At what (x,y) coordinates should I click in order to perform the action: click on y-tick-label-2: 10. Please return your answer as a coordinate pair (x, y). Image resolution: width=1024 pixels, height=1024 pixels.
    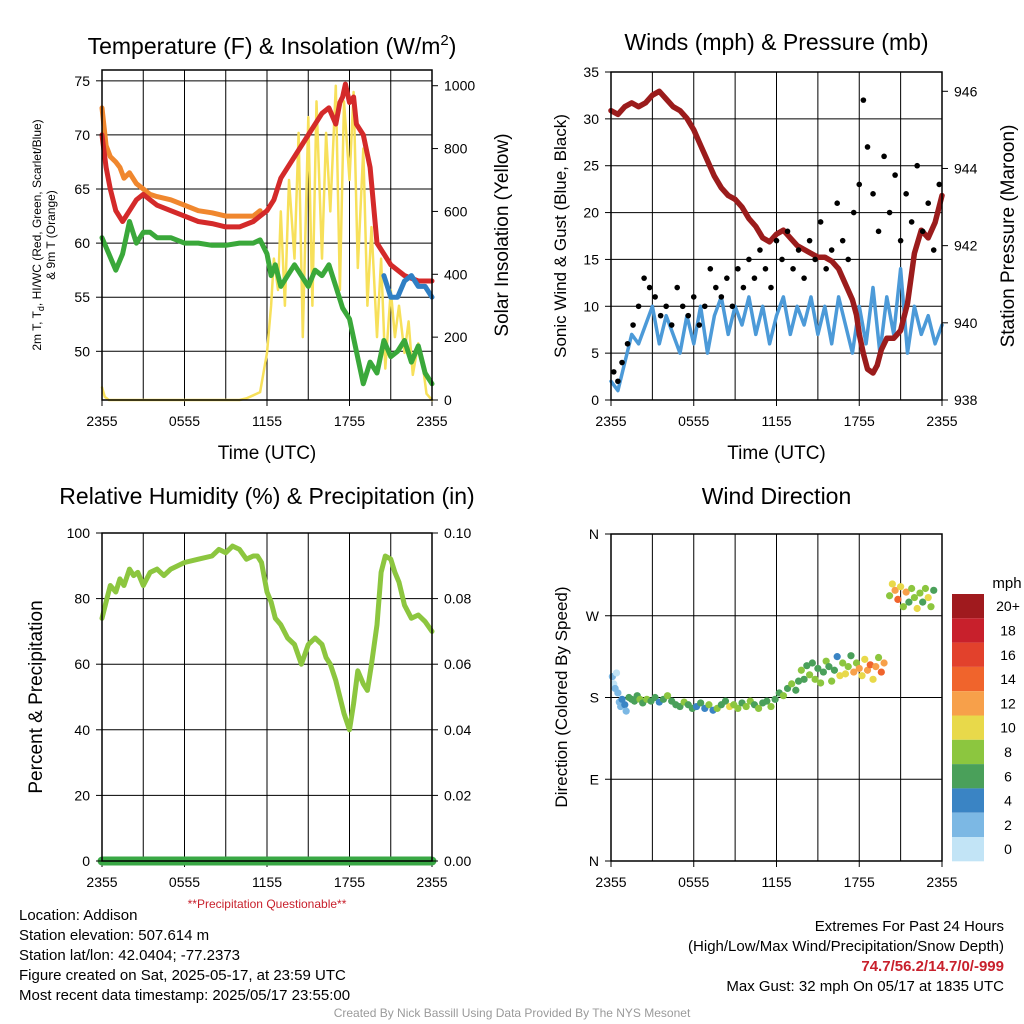
    Looking at the image, I should click on (591, 306).